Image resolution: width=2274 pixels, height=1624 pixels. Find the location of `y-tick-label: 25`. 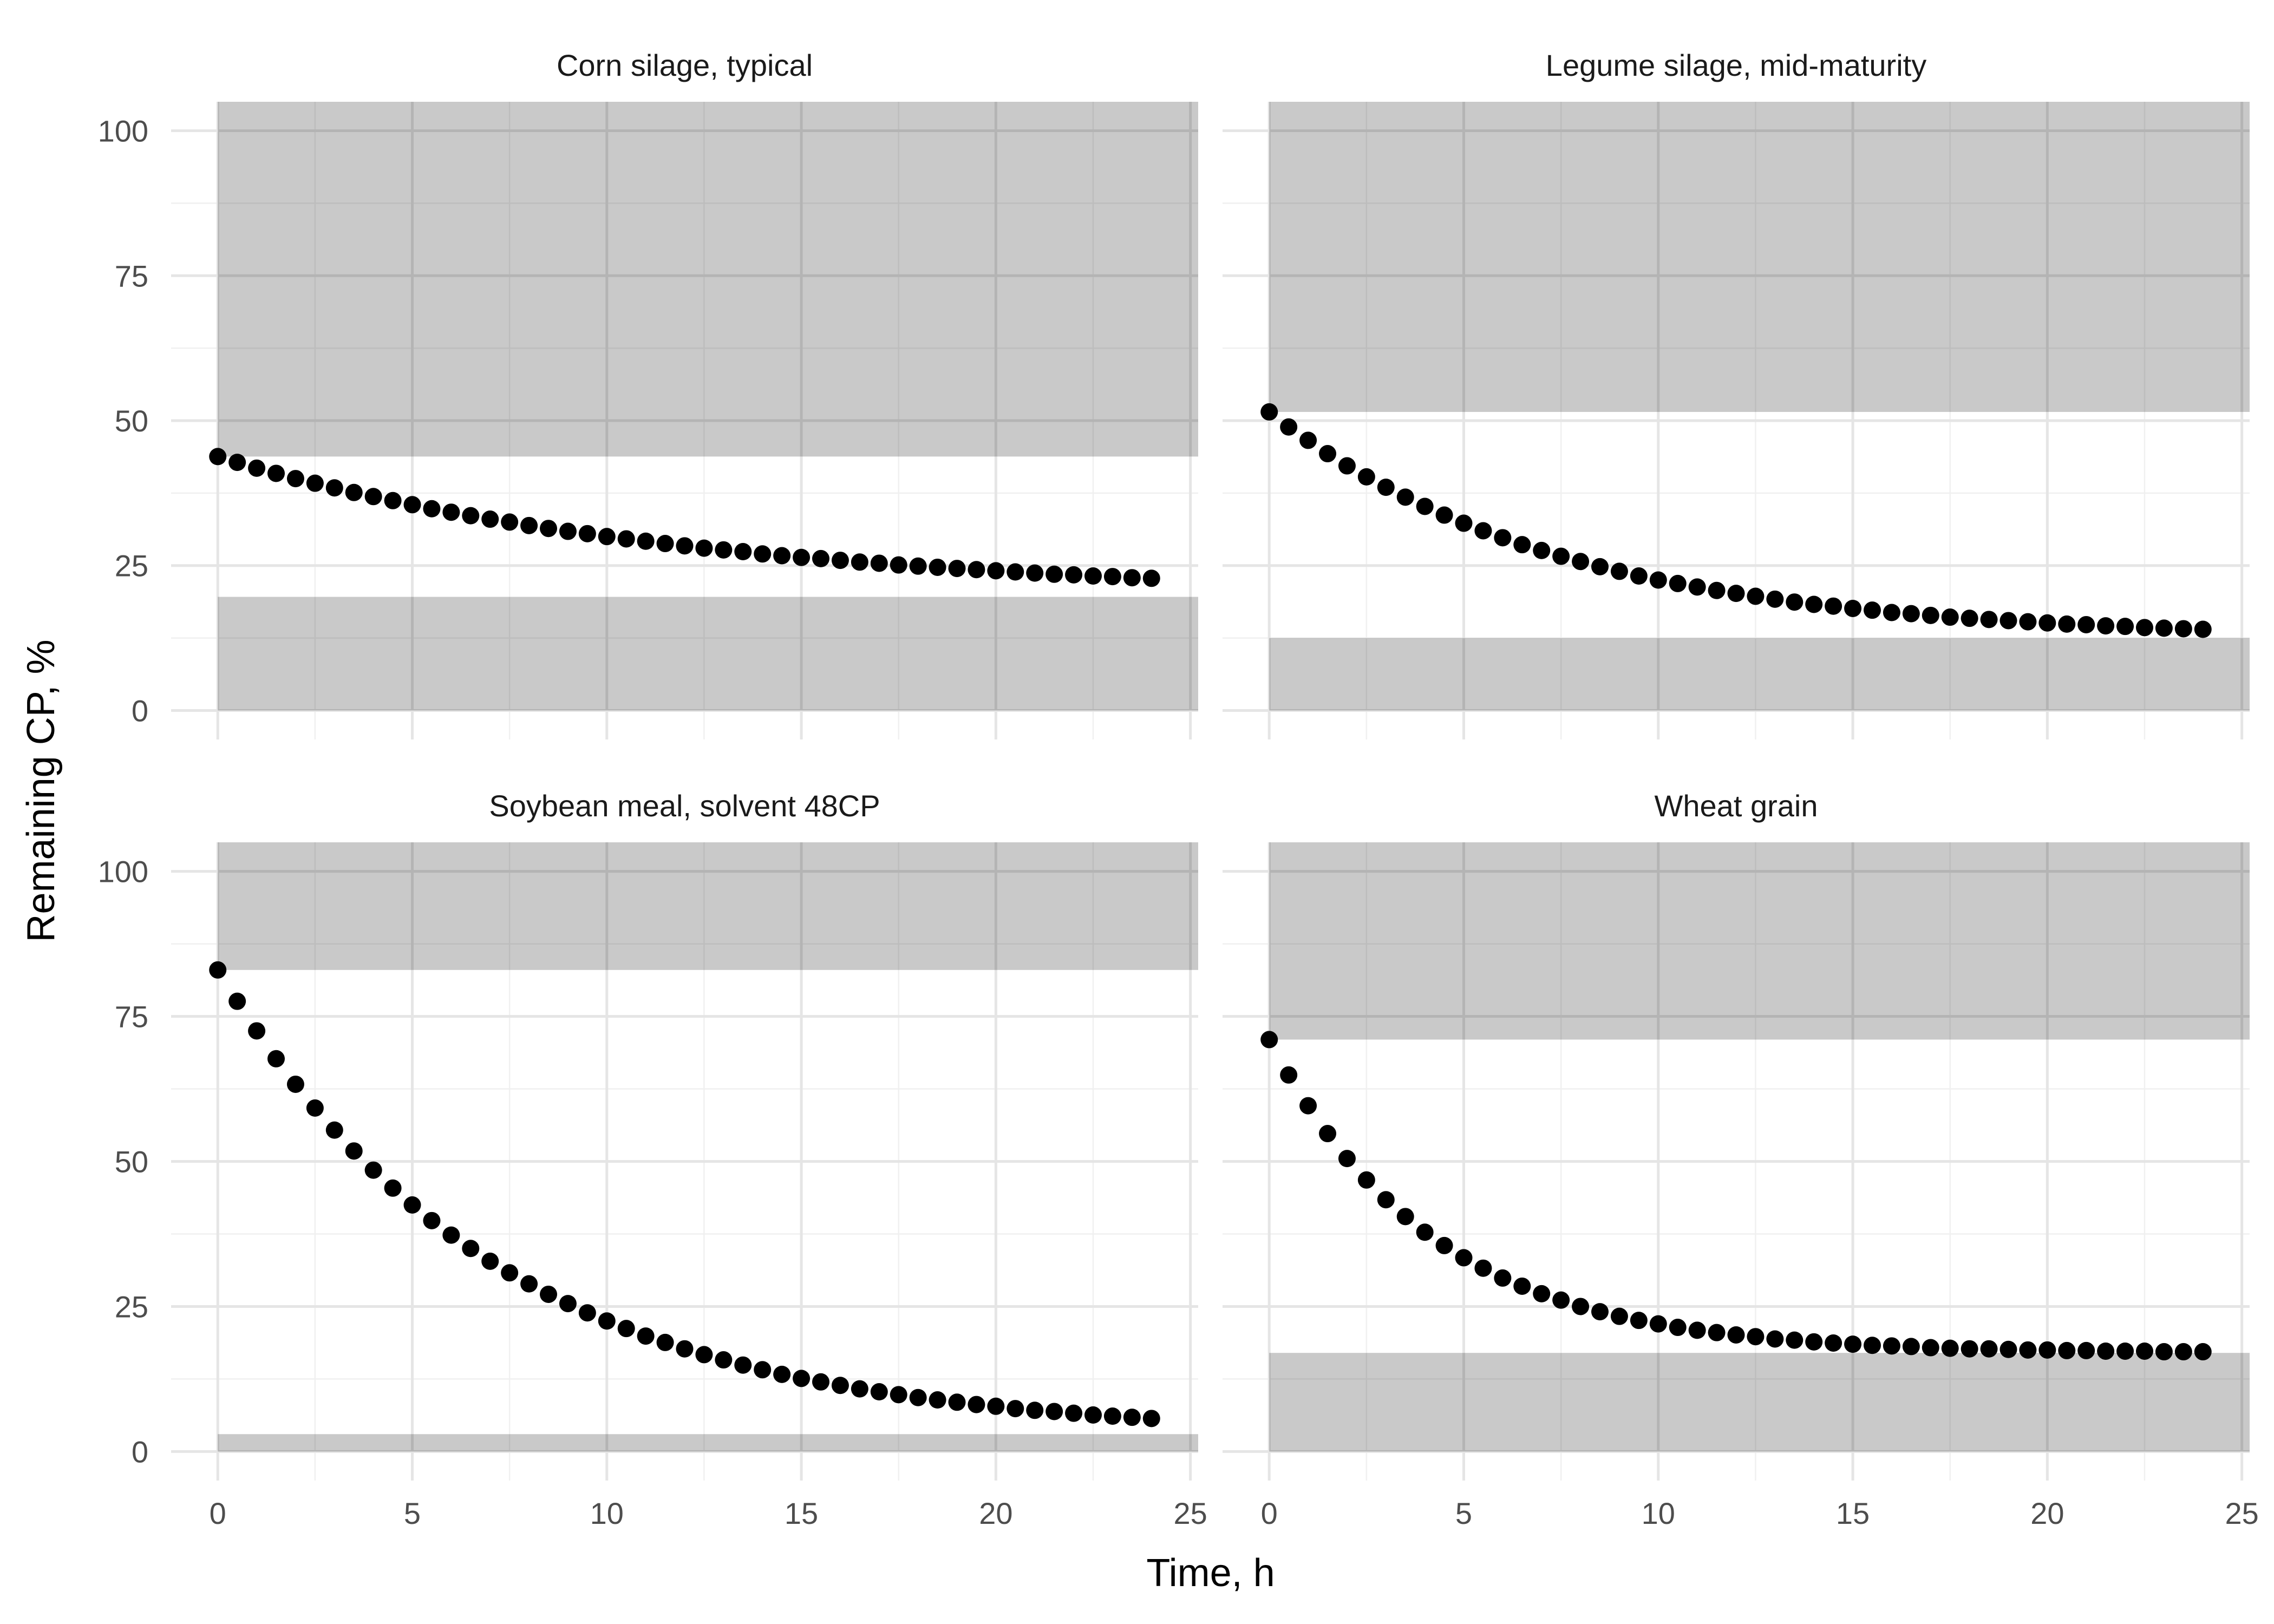

y-tick-label: 25 is located at coordinates (132, 566).